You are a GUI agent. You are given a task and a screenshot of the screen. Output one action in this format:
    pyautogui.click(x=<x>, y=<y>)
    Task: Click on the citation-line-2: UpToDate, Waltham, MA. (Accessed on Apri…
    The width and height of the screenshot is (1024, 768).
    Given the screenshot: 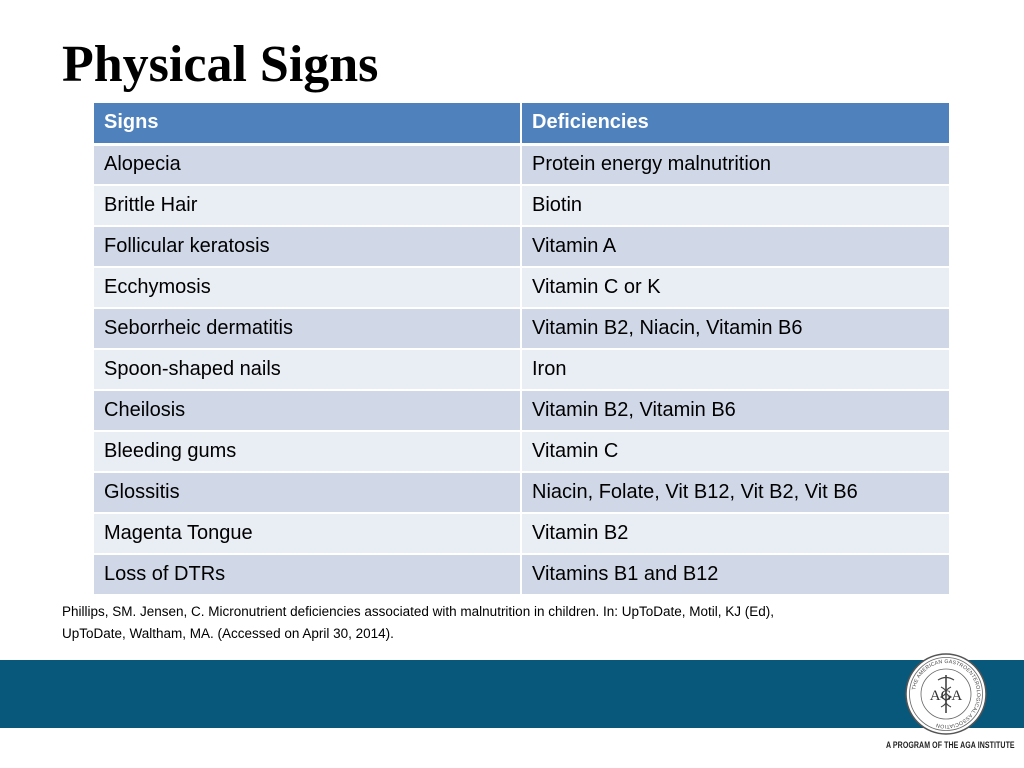 What is the action you would take?
    pyautogui.click(x=228, y=633)
    